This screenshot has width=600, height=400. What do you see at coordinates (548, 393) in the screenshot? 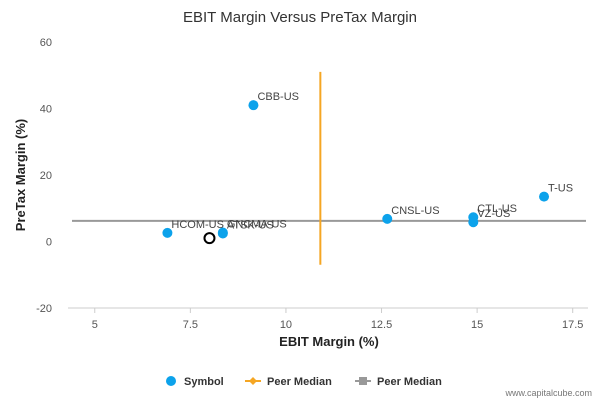
I see `watermark: www.capitalcube.com` at bounding box center [548, 393].